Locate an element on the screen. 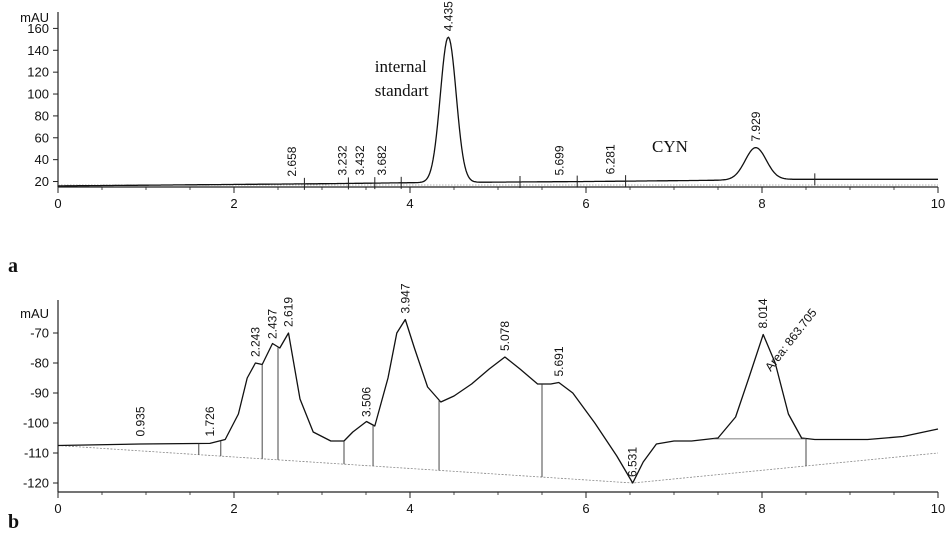 The width and height of the screenshot is (947, 535). y-tick-label: 140 is located at coordinates (38, 50).